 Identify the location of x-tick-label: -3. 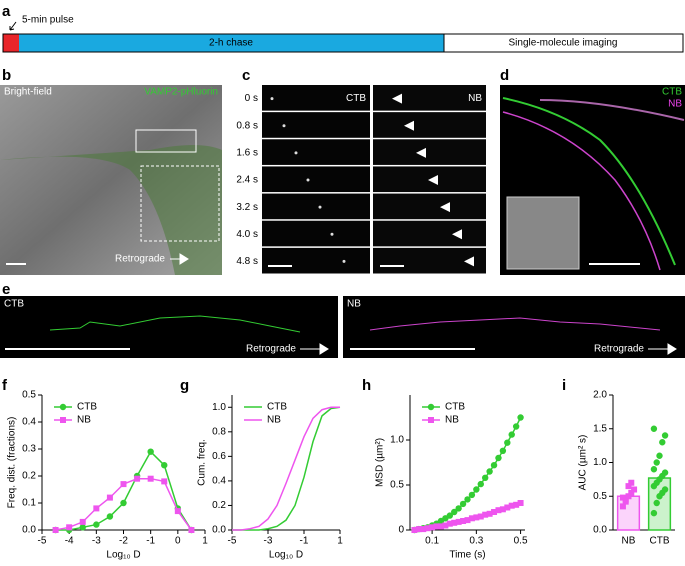
(268, 541).